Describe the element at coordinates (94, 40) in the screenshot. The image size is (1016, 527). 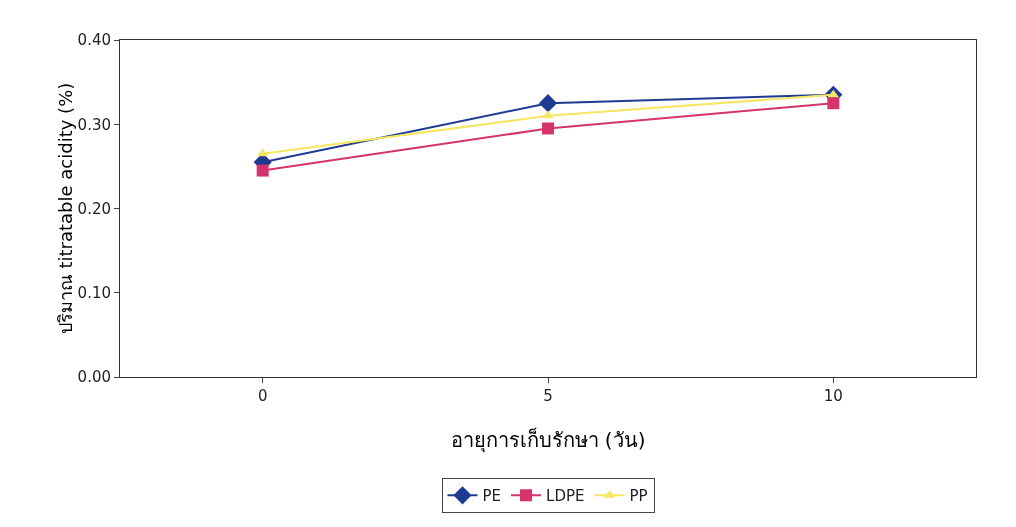
I see `y-tick-label: 0.40` at that location.